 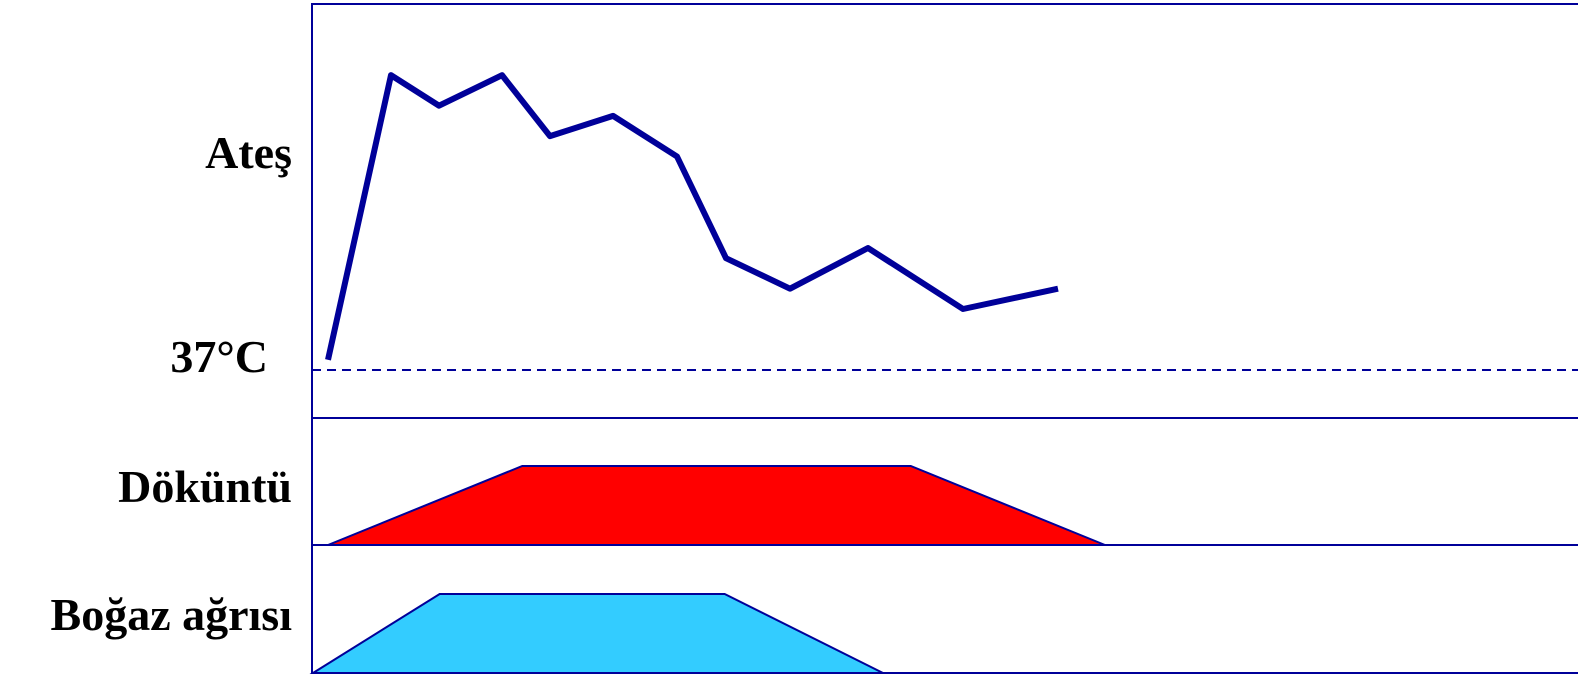 I want to click on label-baseline: 37°C, so click(x=219, y=356).